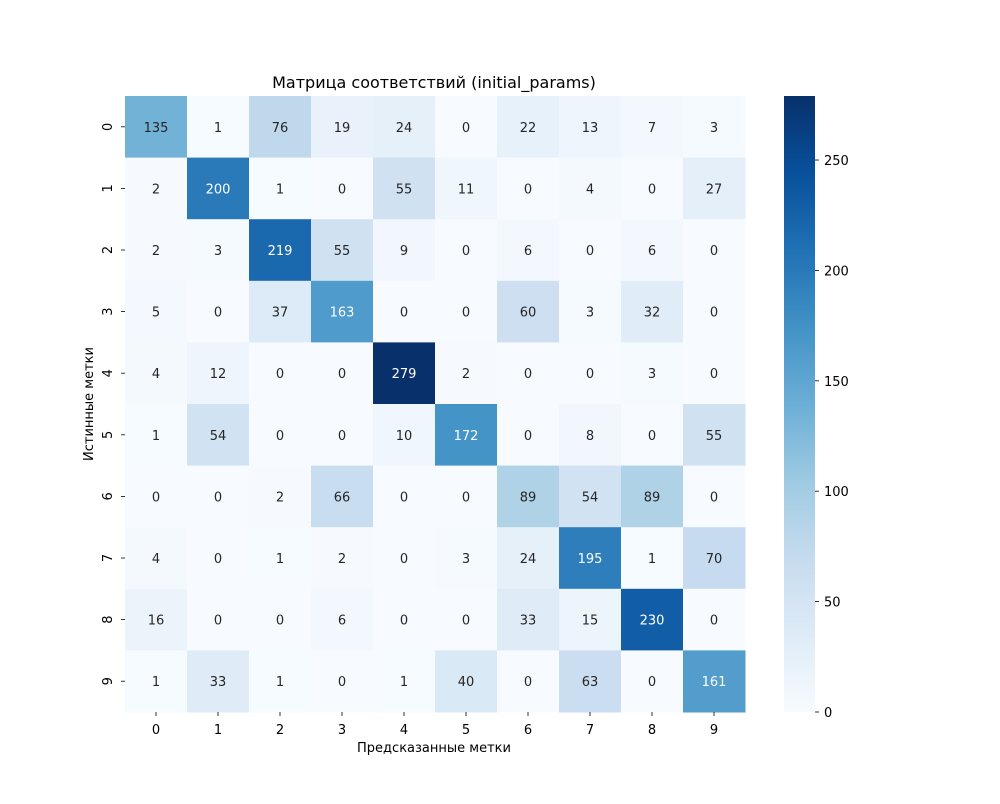 This screenshot has width=1000, height=804. I want to click on x-tick-label: 1, so click(218, 730).